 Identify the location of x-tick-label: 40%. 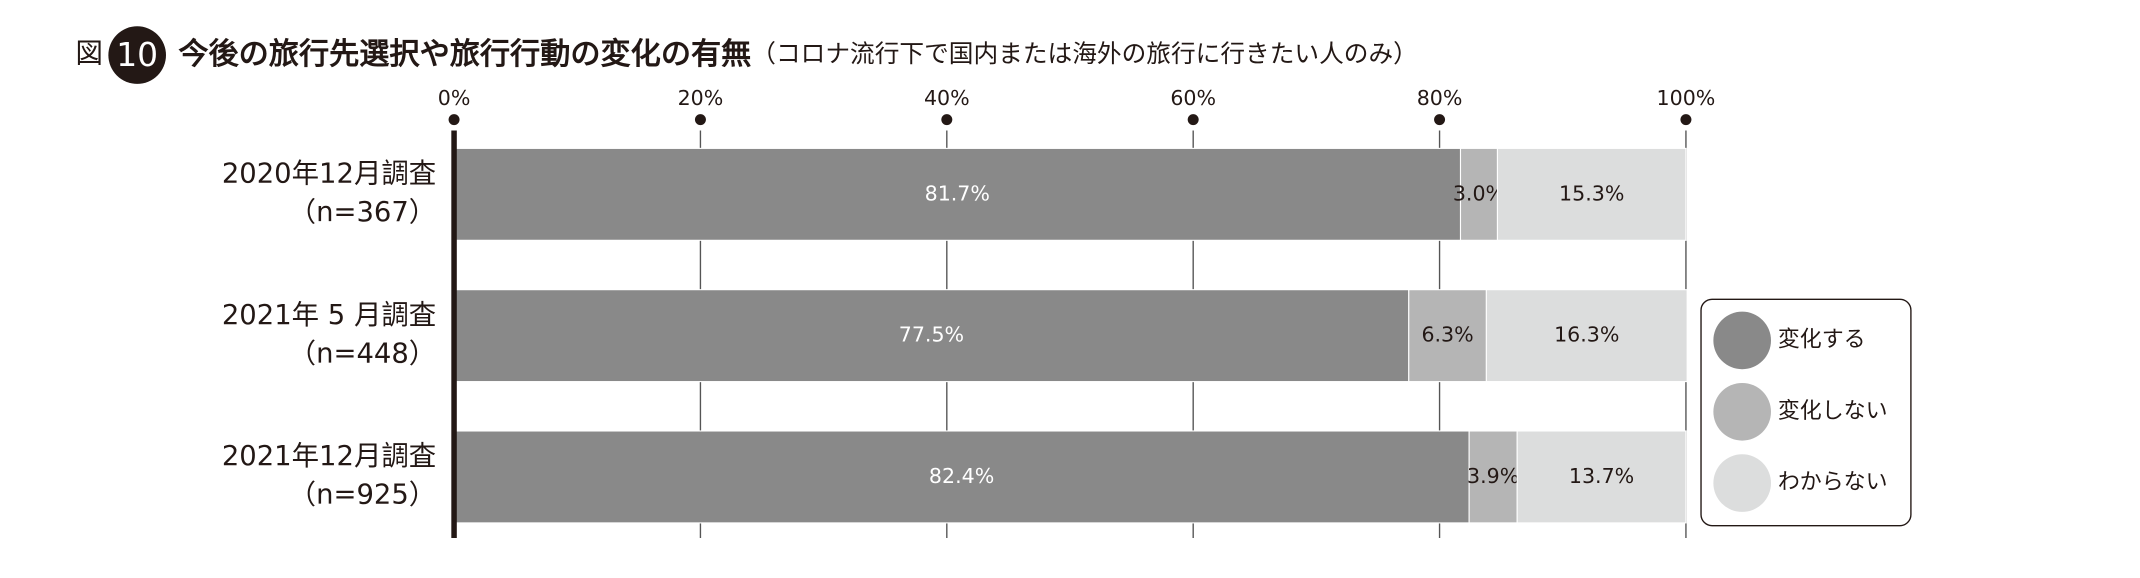
(947, 98).